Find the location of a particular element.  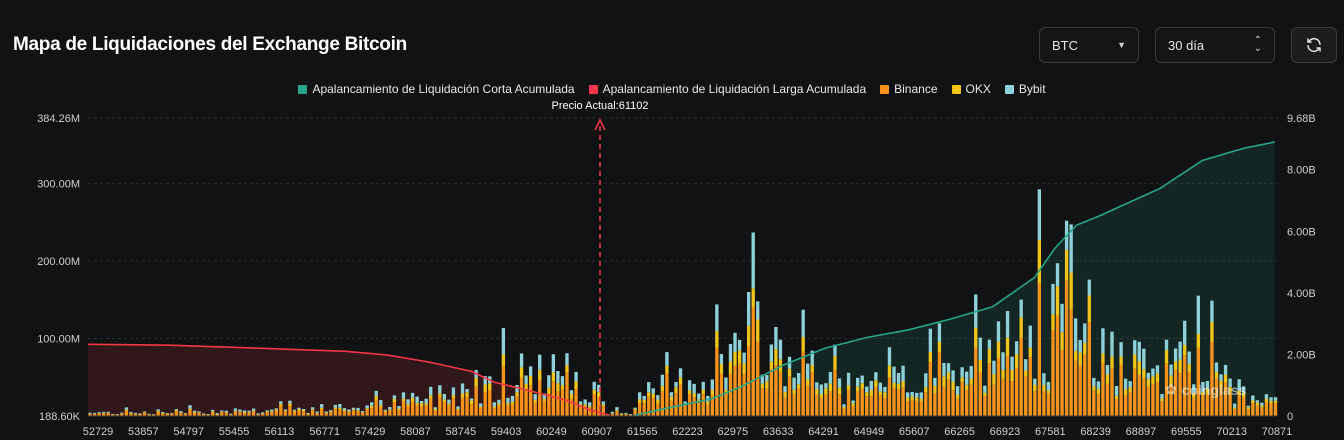

legend-item: OKX is located at coordinates (971, 89).